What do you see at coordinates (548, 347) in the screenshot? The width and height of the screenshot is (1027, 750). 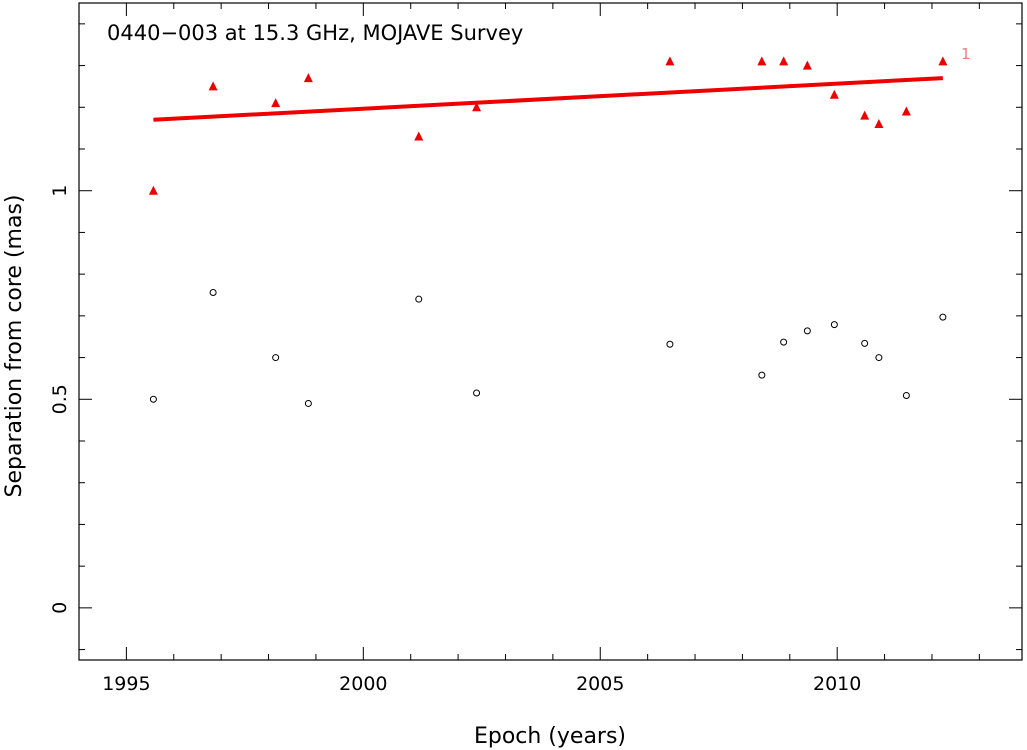 I see `core-series` at bounding box center [548, 347].